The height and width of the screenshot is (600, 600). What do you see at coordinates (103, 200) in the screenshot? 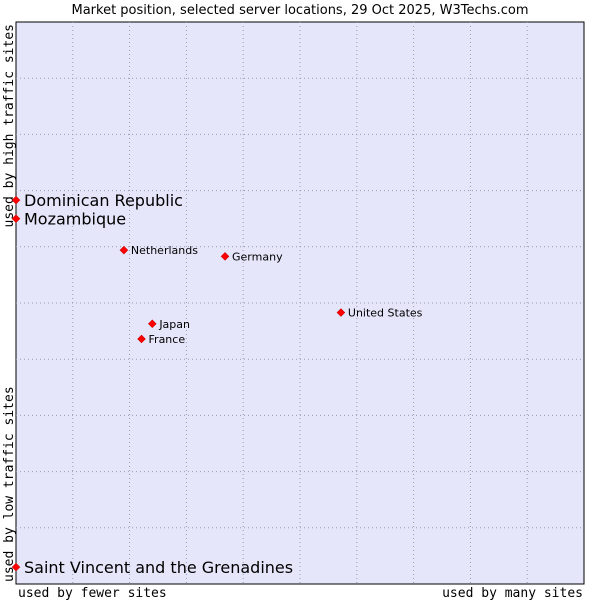
I see `point-label: Dominican Republic` at bounding box center [103, 200].